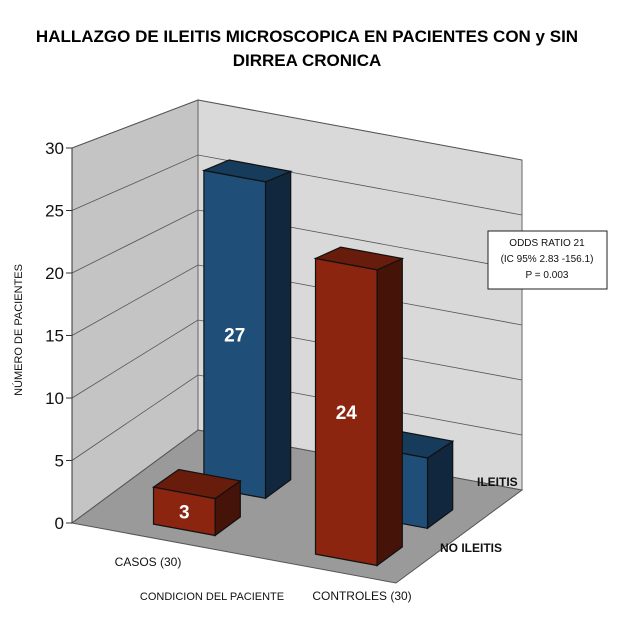 This screenshot has width=640, height=630. I want to click on y-tick-label-15: 15, so click(54, 336).